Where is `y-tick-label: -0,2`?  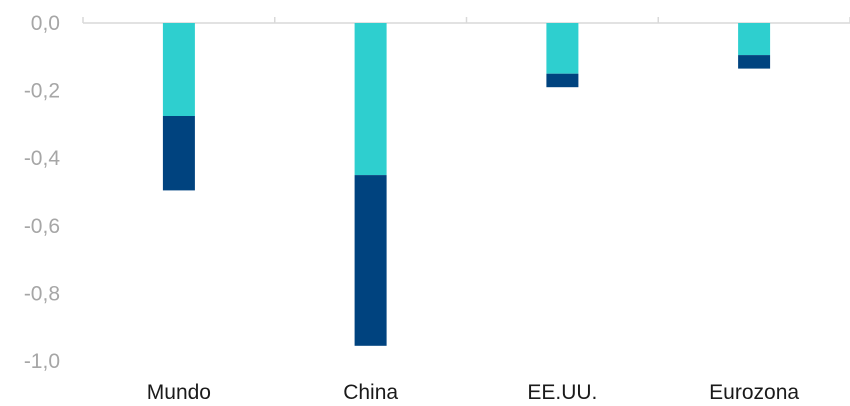 y-tick-label: -0,2 is located at coordinates (42, 91).